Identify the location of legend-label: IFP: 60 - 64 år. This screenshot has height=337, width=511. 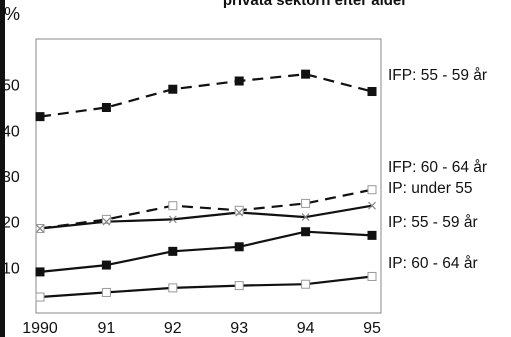
(437, 167).